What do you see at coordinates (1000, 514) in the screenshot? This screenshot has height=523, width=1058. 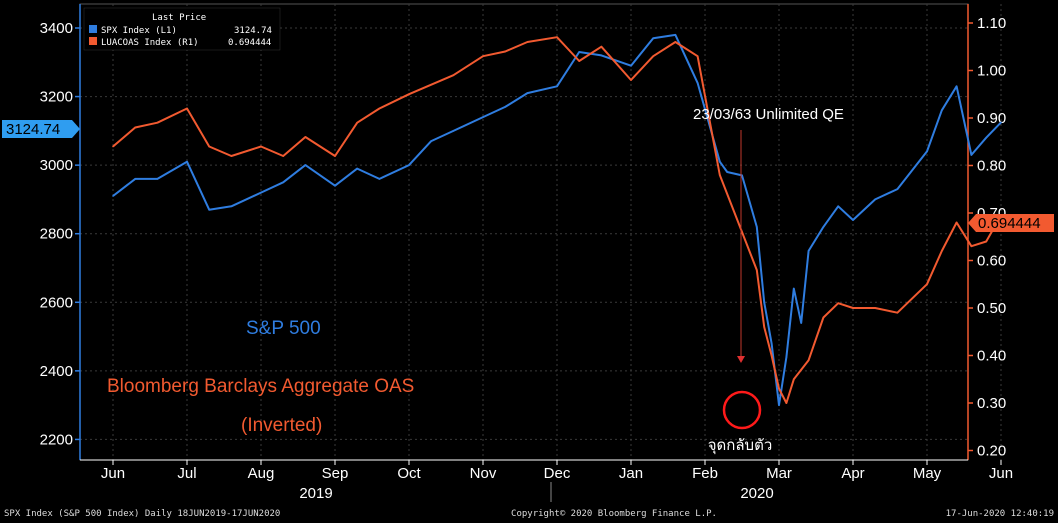 I see `footer-right: 17-Jun-2020 12:40:19` at bounding box center [1000, 514].